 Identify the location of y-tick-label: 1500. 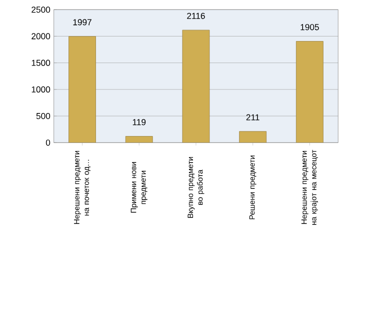
(41, 63).